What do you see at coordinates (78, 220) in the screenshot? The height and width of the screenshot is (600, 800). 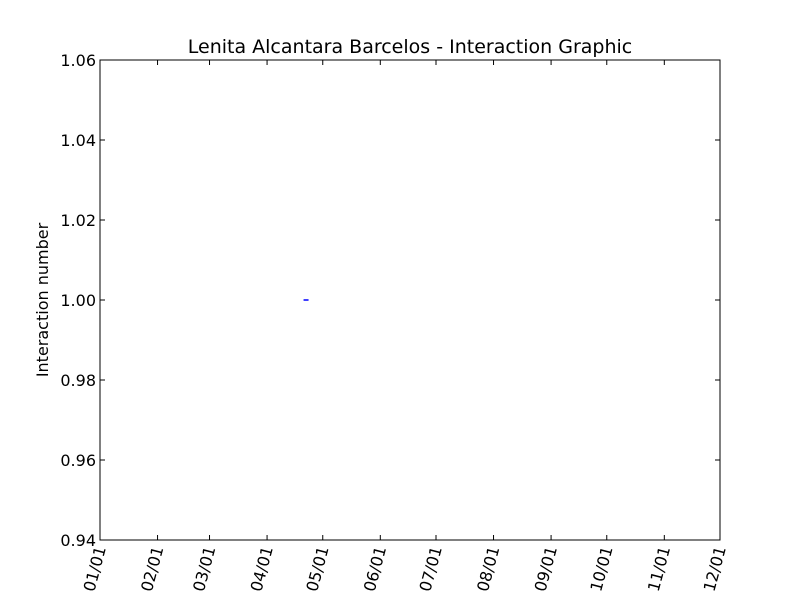 I see `y-tick-label: 1.02` at bounding box center [78, 220].